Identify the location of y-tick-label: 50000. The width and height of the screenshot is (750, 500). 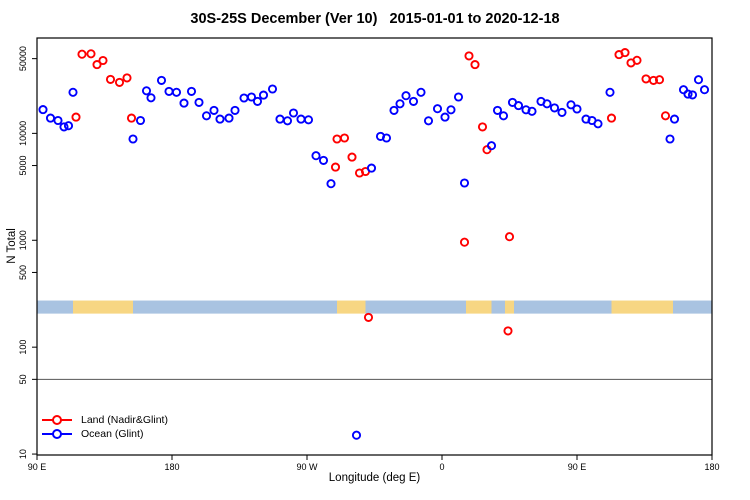
(23, 58).